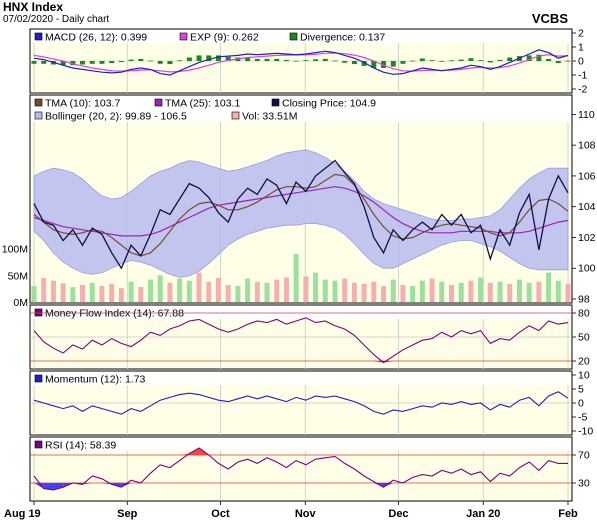 This screenshot has width=597, height=523. Describe the element at coordinates (96, 38) in the screenshot. I see `macd-legend-label: MACD (26, 12): 0.399` at that location.